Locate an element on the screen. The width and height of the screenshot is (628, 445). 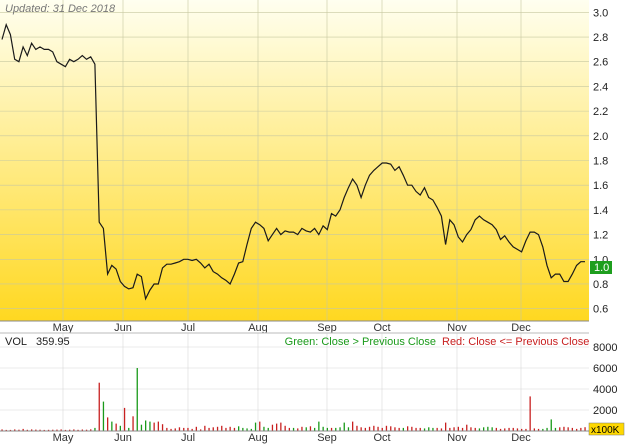
volume-x-axis: May Jun Jul Aug Sep Oct Nov Dec is located at coordinates (292, 438).